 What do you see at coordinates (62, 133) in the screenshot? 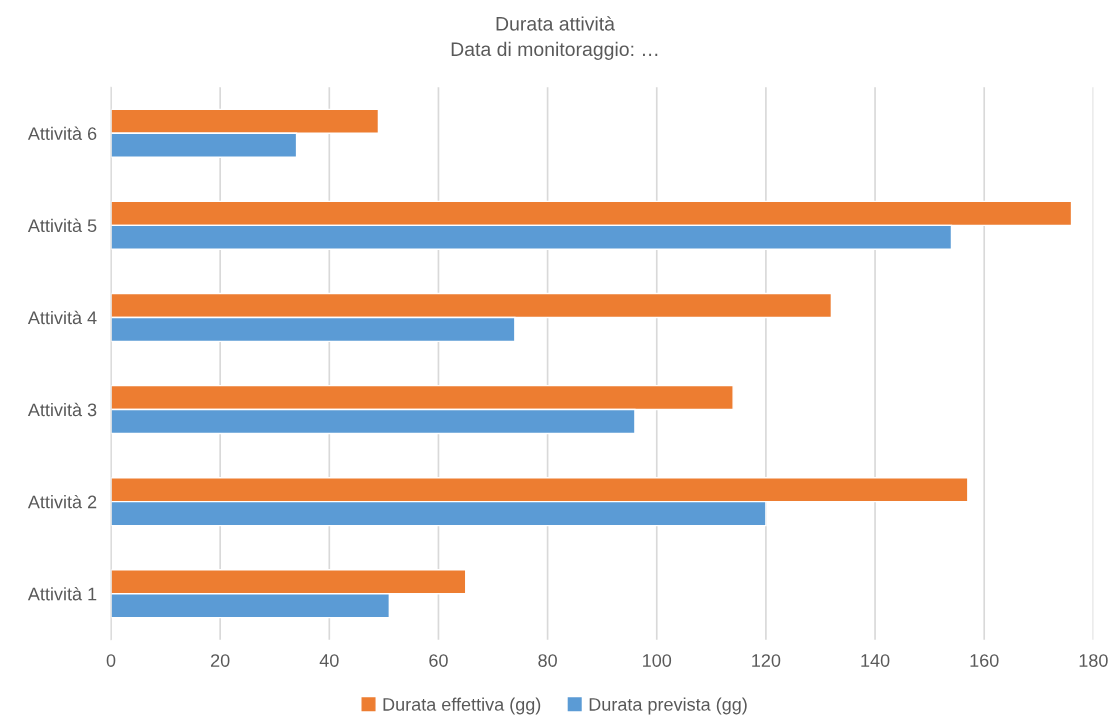
I see `y-tick-label: Attività 6` at bounding box center [62, 133].